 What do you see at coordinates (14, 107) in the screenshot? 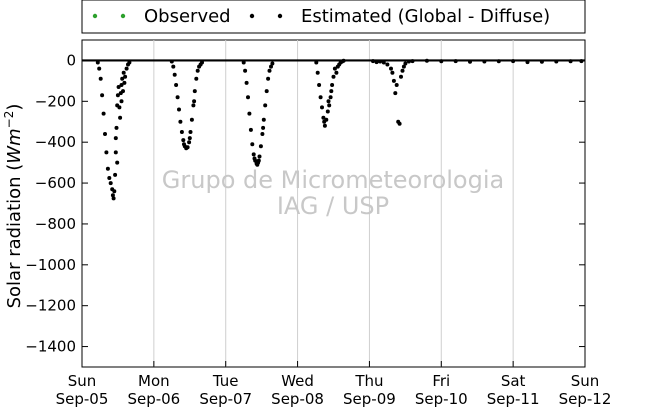
I see `y-axis-label-close: )` at bounding box center [14, 107].